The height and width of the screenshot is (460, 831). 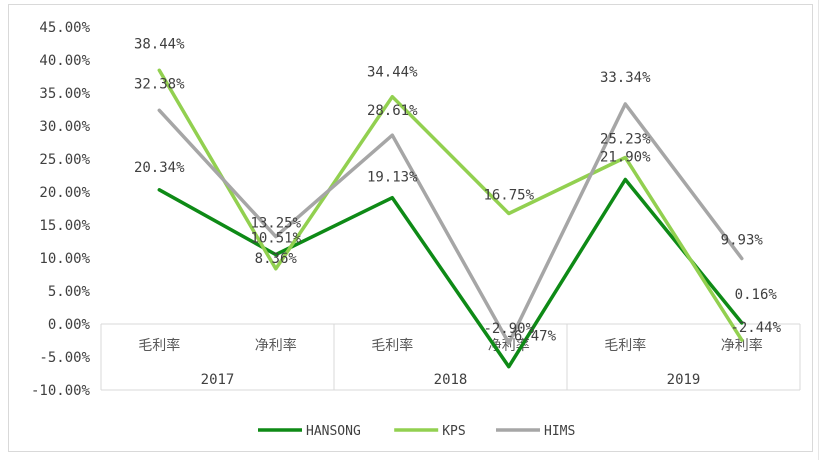 I want to click on data-label: 19.13%, so click(x=392, y=178).